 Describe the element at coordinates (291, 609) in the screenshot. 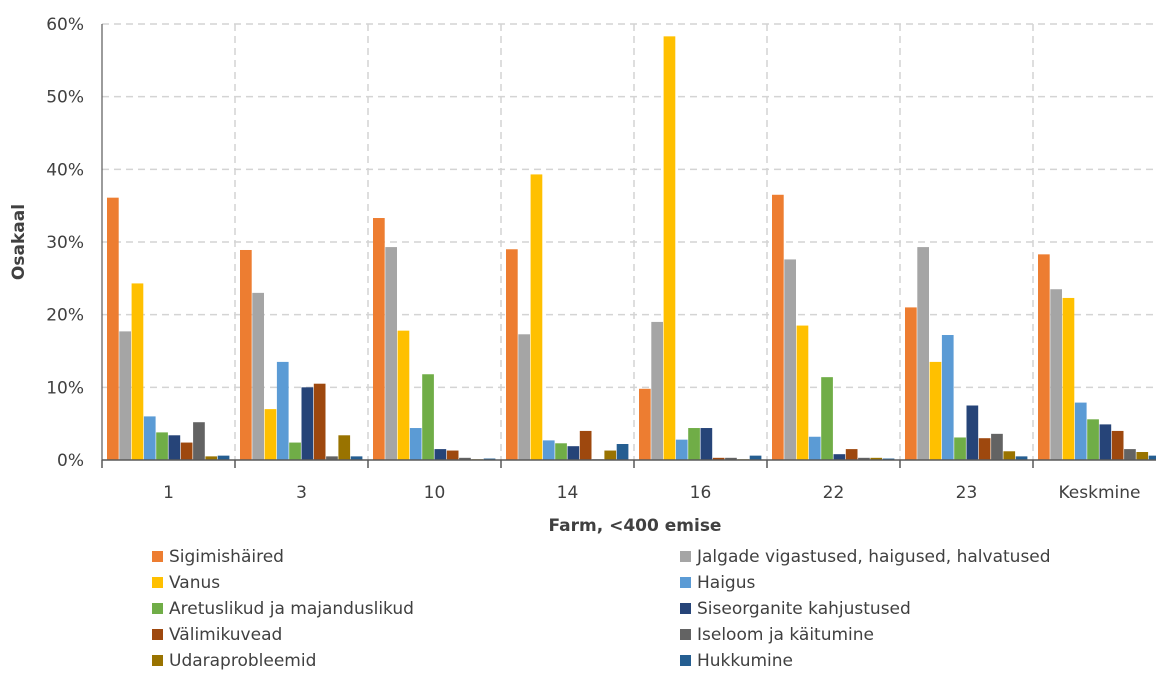

I see `legend-entry: Aretuslikud ja majanduslikud` at that location.